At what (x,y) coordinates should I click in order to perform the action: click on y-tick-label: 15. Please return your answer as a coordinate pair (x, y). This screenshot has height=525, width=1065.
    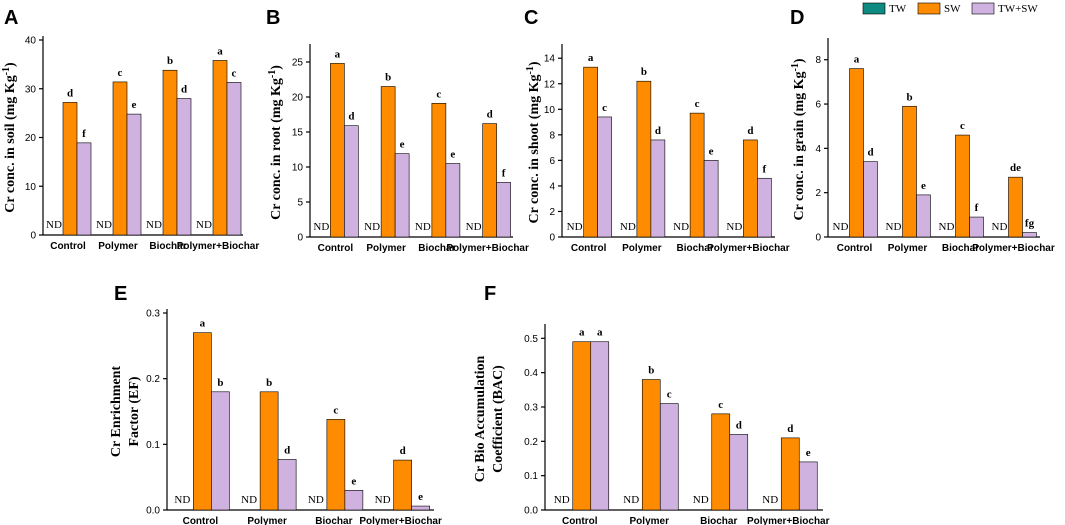
    Looking at the image, I should click on (298, 133).